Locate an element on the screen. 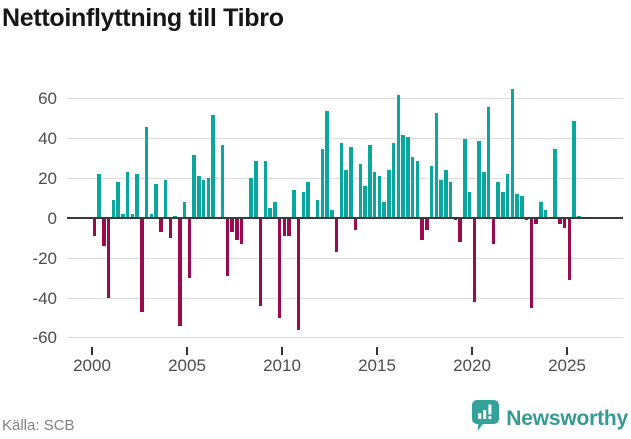 The image size is (631, 439). x-axis-tick-label: 2020 is located at coordinates (472, 365).